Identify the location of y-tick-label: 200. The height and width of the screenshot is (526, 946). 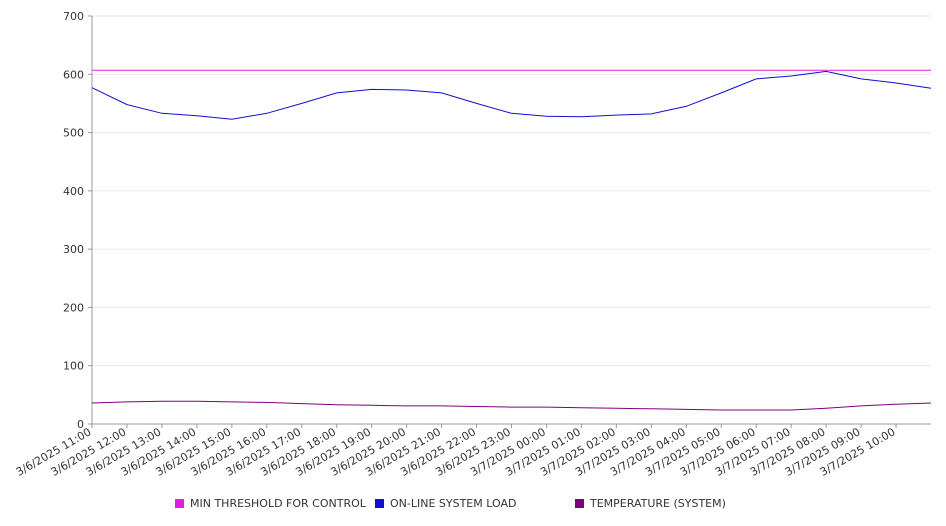
(73, 307).